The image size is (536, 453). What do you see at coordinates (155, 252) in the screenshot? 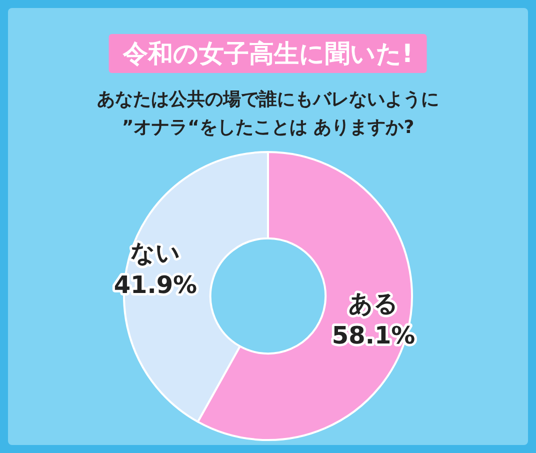
I see `slice-label: ない` at bounding box center [155, 252].